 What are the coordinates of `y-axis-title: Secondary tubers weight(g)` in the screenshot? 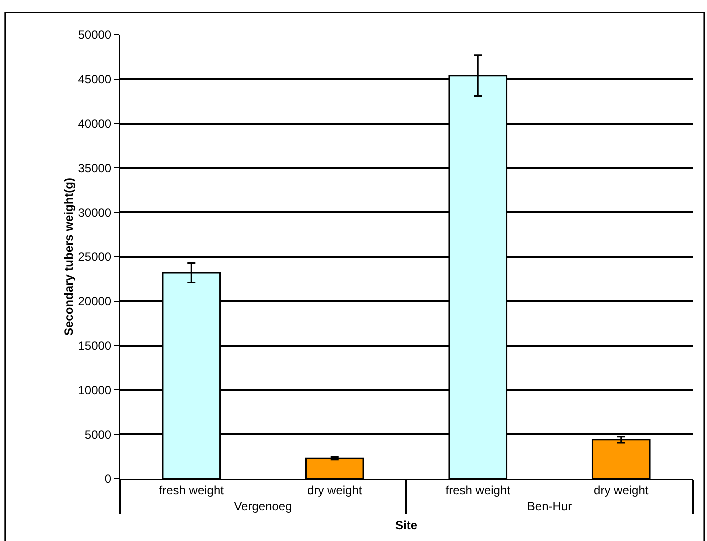 It's located at (69, 257).